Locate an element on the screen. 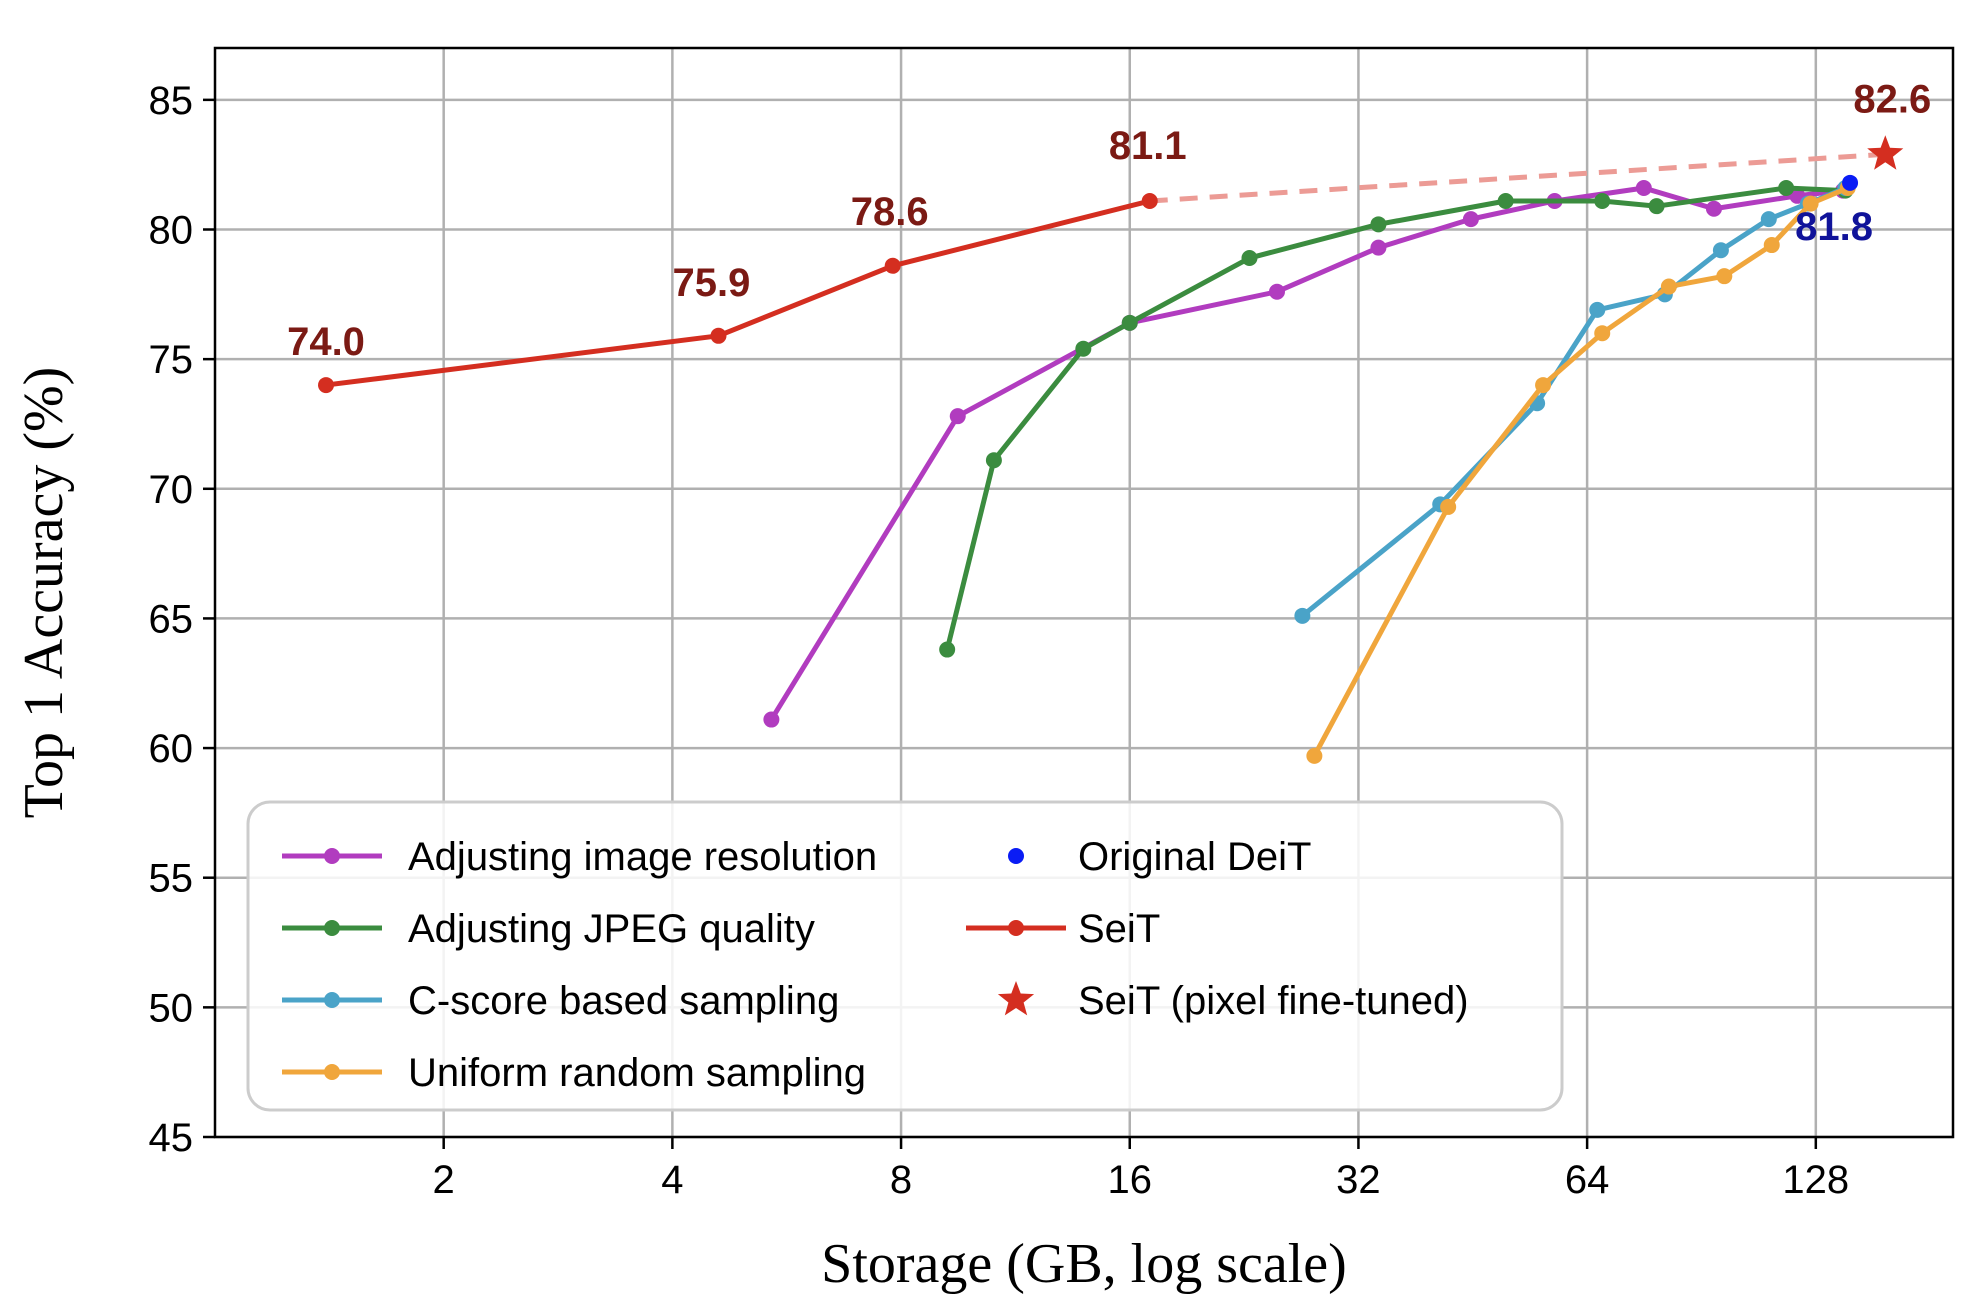  series-original-deit is located at coordinates (1850, 182).